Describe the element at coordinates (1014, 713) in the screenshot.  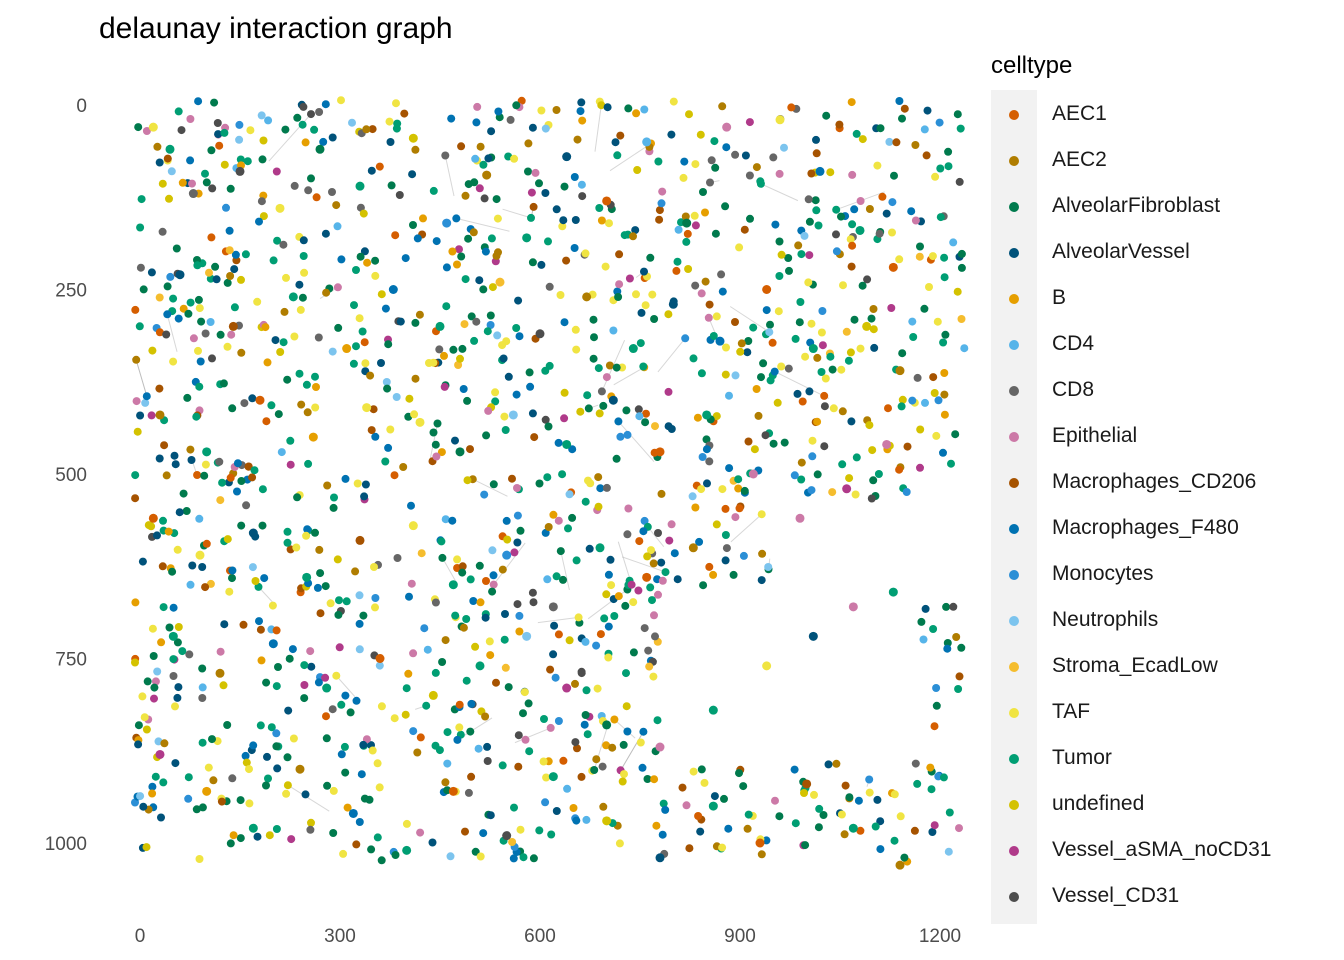
I see `legend-key-dot` at that location.